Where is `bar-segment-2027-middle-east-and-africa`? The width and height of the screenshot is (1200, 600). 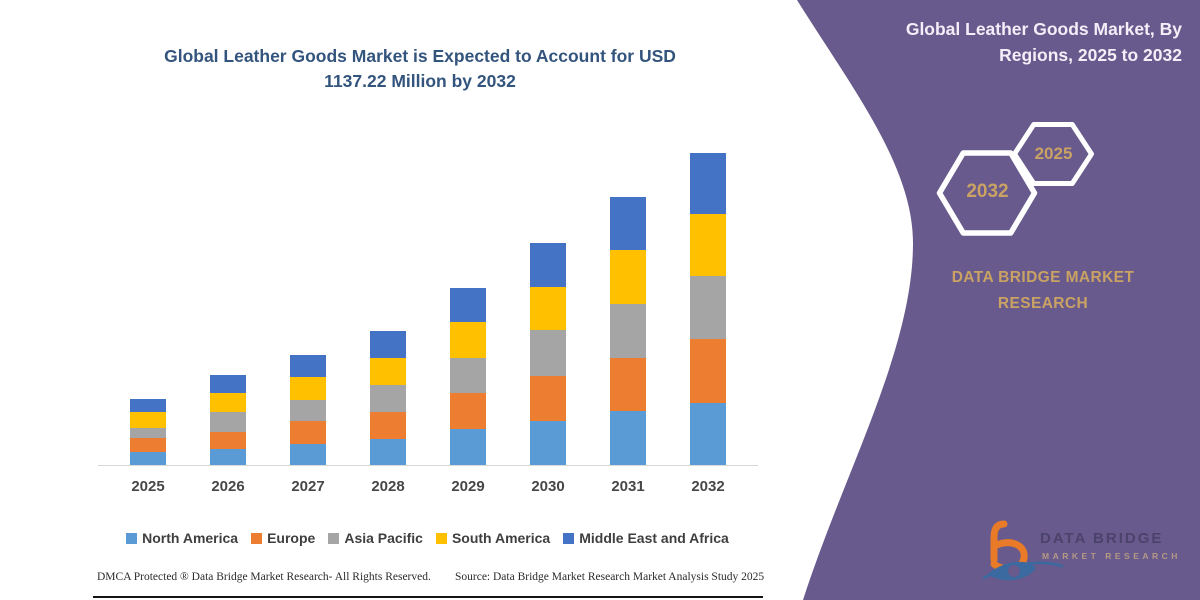 bar-segment-2027-middle-east-and-africa is located at coordinates (308, 366).